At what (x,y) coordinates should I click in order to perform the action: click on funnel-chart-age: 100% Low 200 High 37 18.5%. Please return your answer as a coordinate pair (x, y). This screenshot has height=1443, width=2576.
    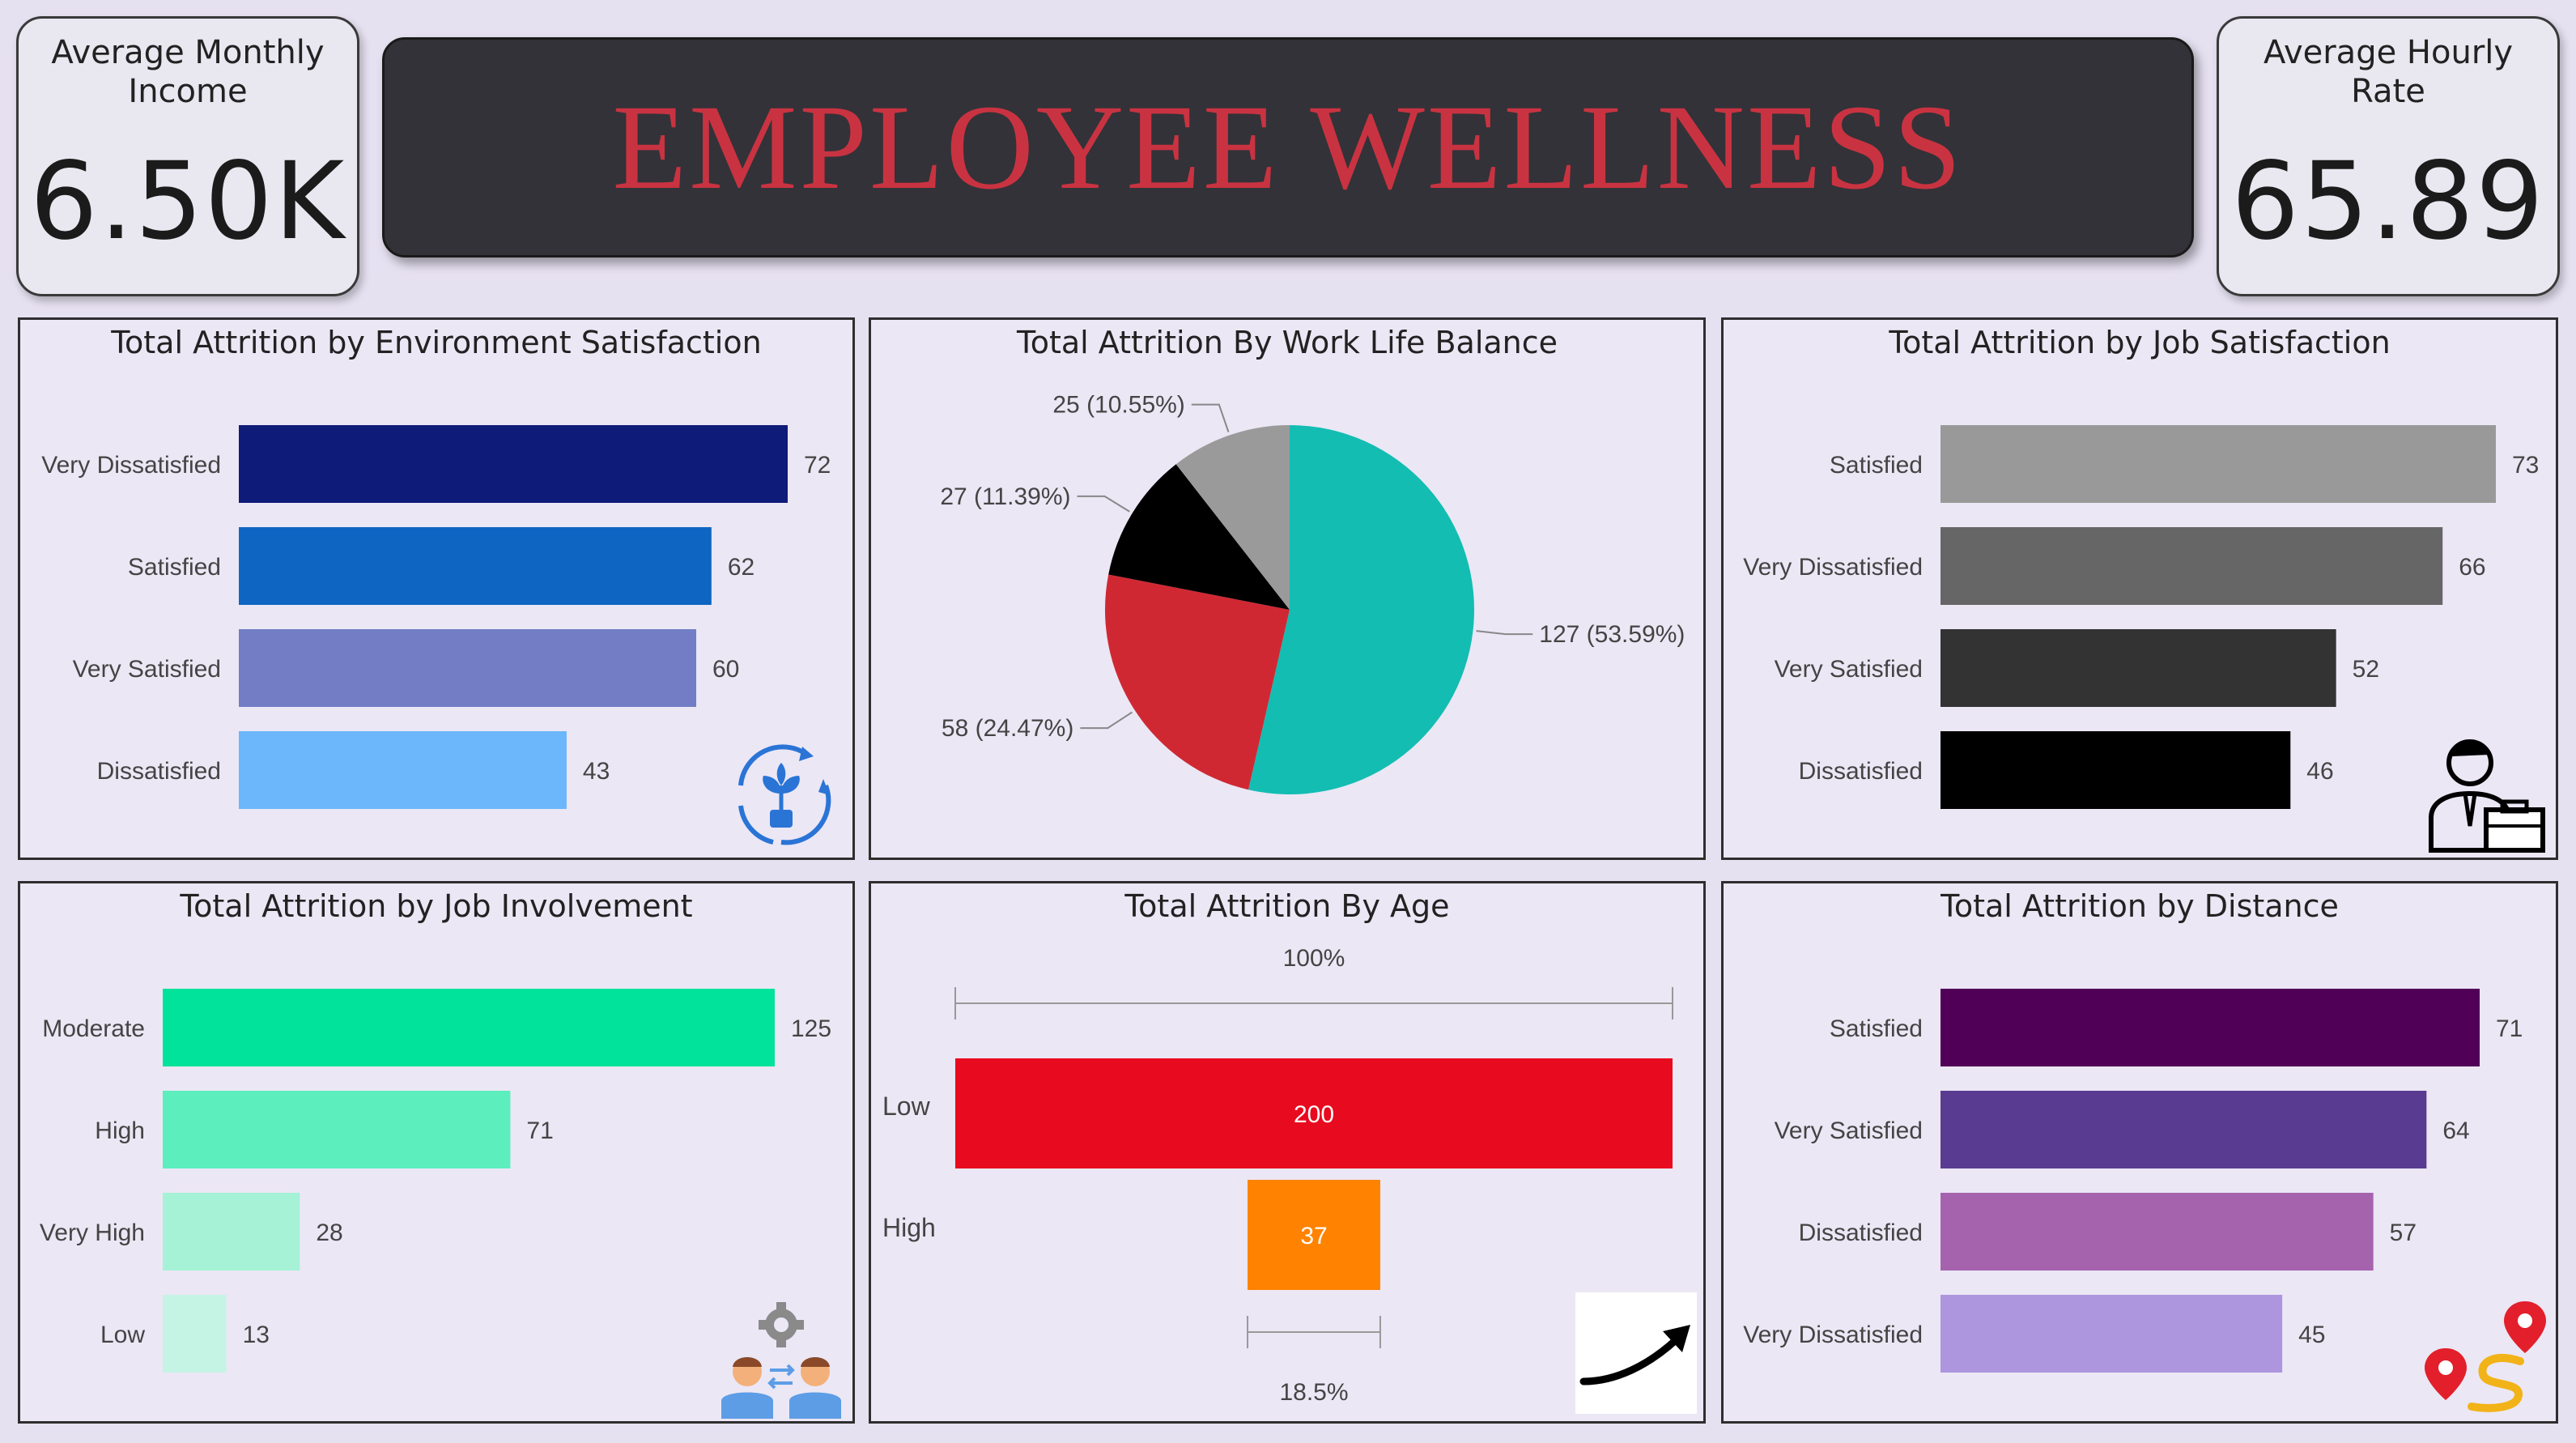
    Looking at the image, I should click on (1277, 1175).